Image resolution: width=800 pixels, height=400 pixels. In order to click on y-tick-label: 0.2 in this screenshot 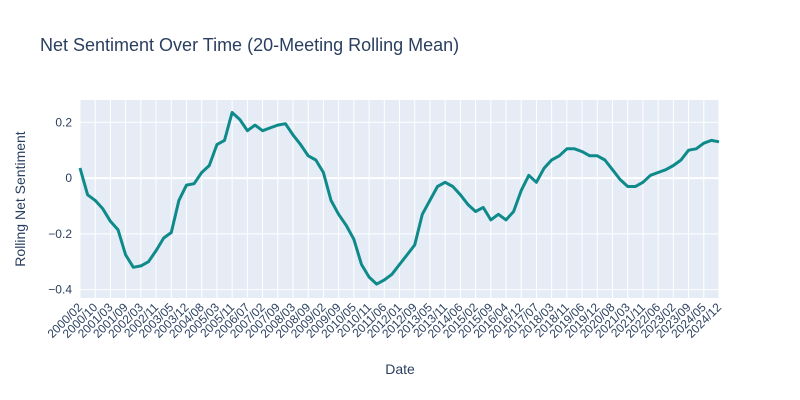, I will do `click(63, 122)`.